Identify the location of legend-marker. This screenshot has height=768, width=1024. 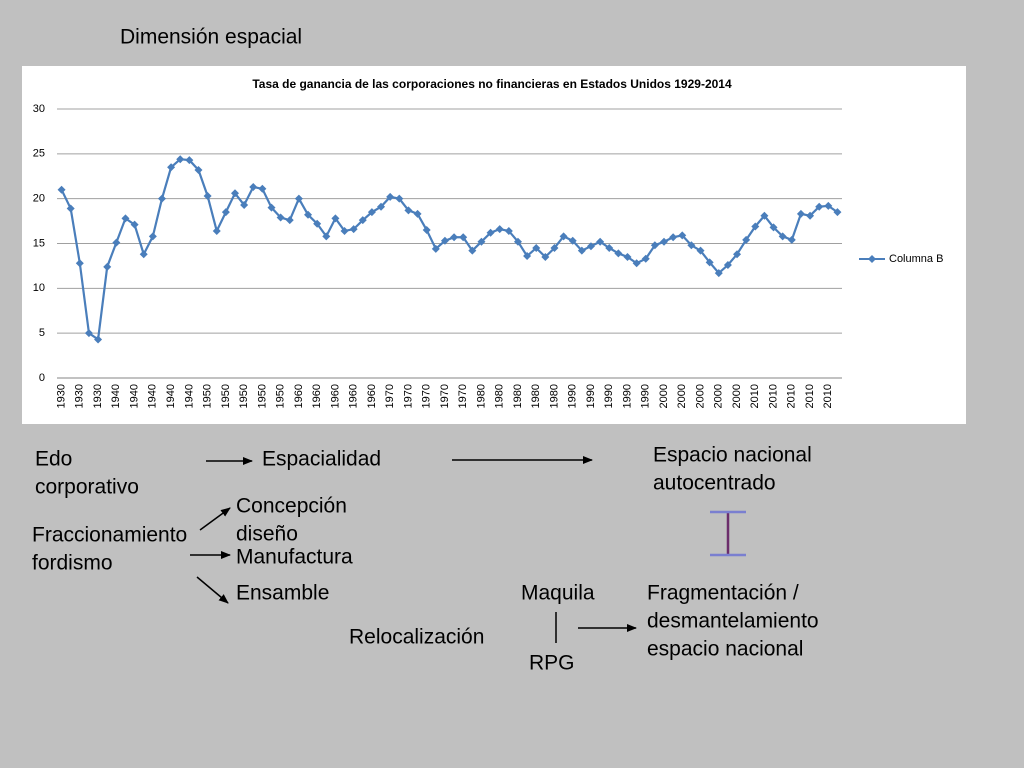
(872, 259).